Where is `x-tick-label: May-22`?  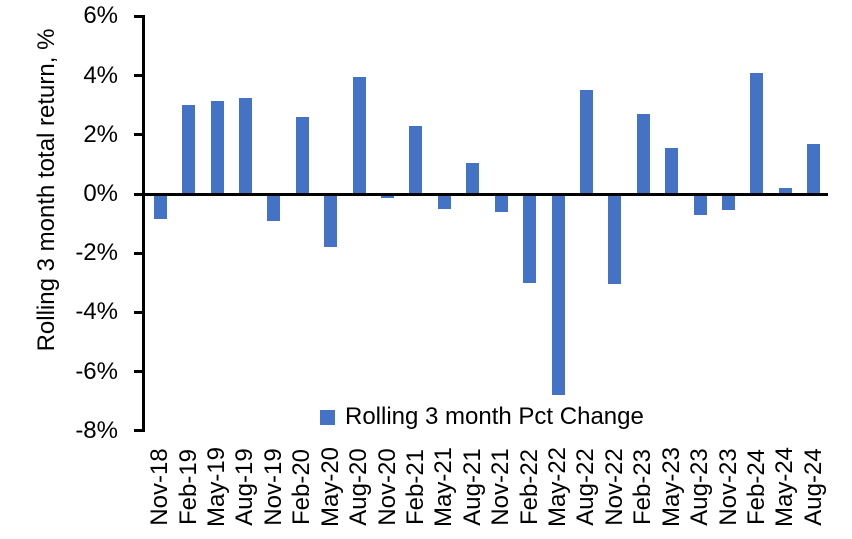
x-tick-label: May-22 is located at coordinates (558, 487).